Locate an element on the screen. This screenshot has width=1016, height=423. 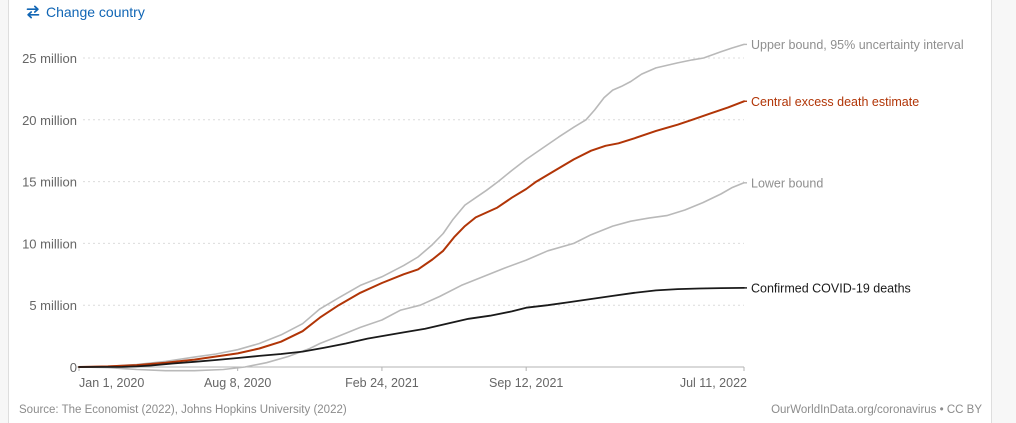
attribution-note: OurWorldInData.org/coronavirus • CC BY is located at coordinates (876, 410).